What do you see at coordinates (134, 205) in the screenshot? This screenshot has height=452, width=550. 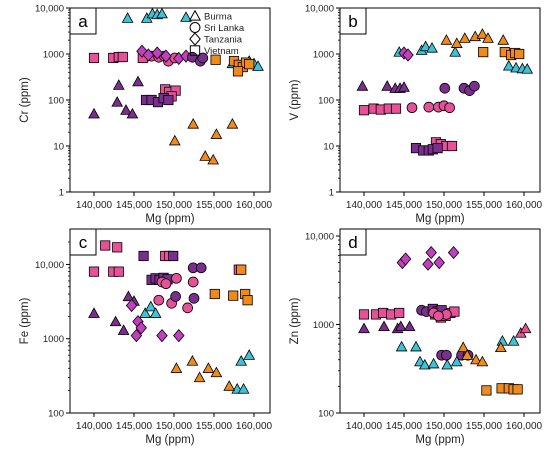 I see `x-tick-label: 145,000` at bounding box center [134, 205].